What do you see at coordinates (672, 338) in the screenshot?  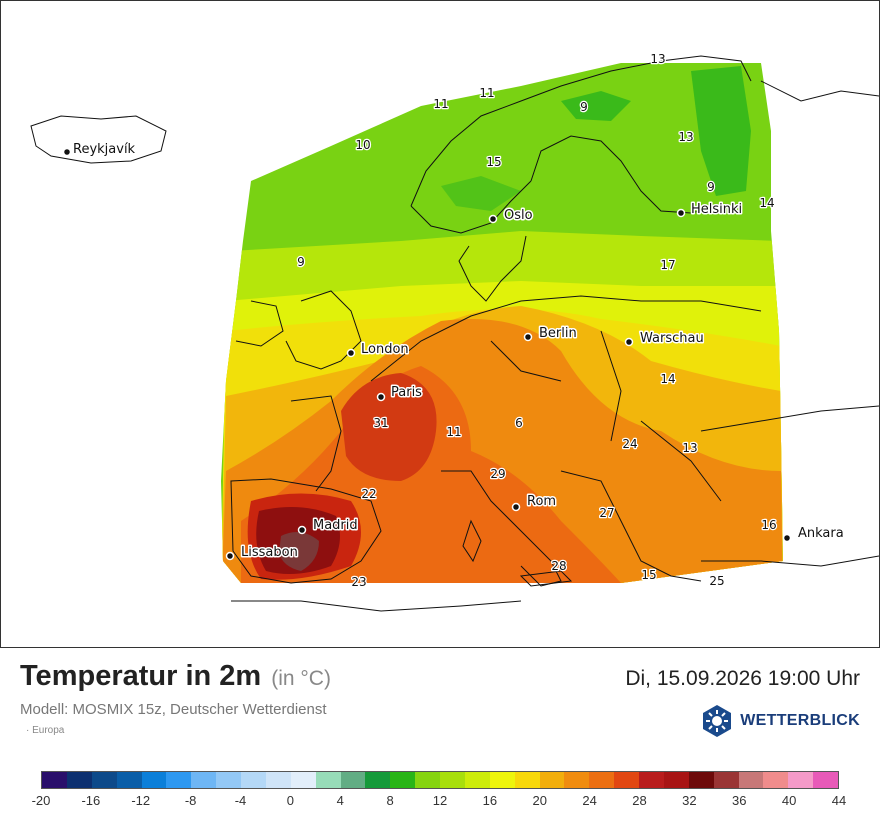 I see `city-label: Warschau` at bounding box center [672, 338].